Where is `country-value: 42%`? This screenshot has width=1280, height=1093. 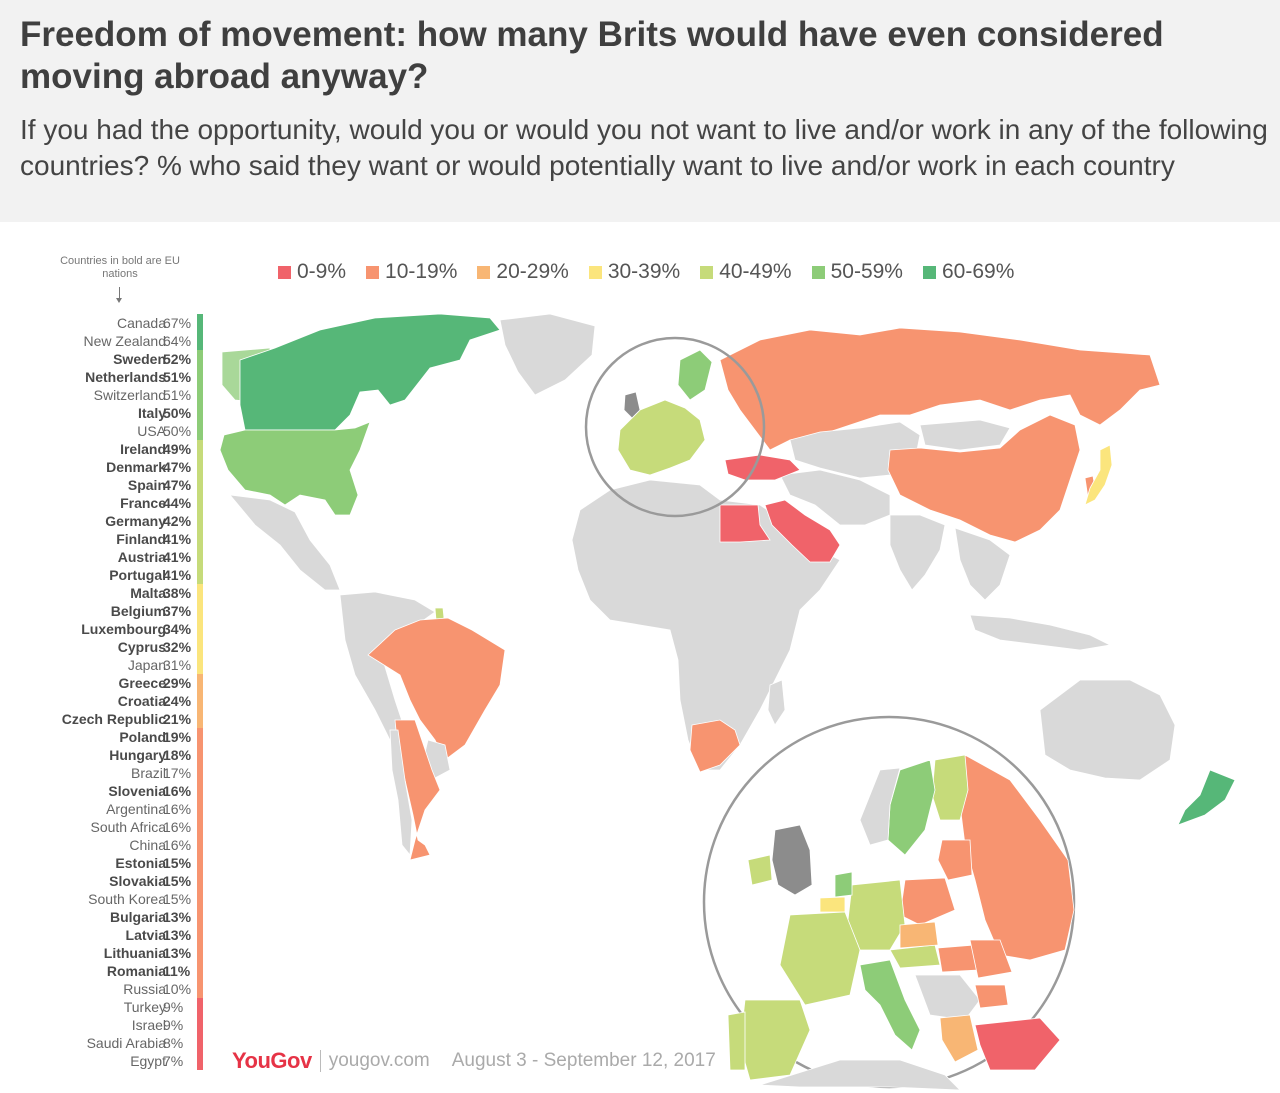
country-value: 42% is located at coordinates (177, 521).